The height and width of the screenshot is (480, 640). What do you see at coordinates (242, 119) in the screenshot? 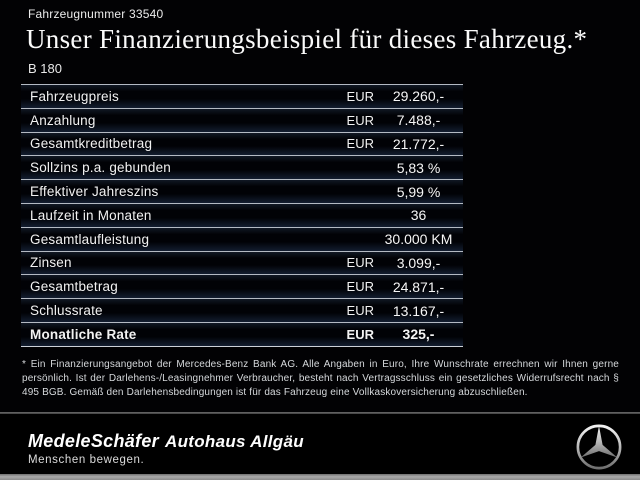
I see `table-row: Anzahlung EUR 7.488,-` at bounding box center [242, 119].